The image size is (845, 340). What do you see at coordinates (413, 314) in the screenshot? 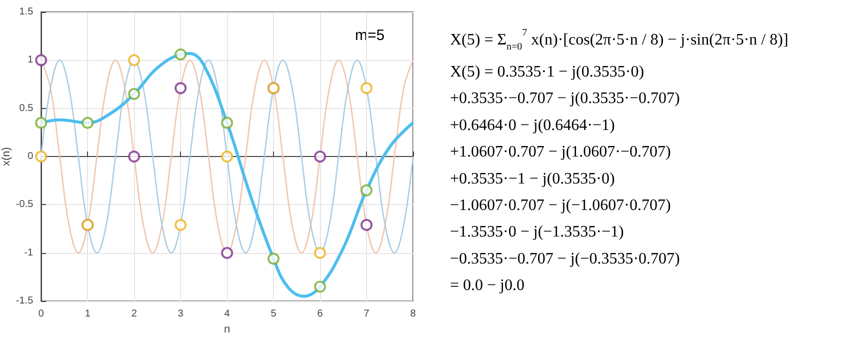
I see `x-tick-label: 8` at bounding box center [413, 314].